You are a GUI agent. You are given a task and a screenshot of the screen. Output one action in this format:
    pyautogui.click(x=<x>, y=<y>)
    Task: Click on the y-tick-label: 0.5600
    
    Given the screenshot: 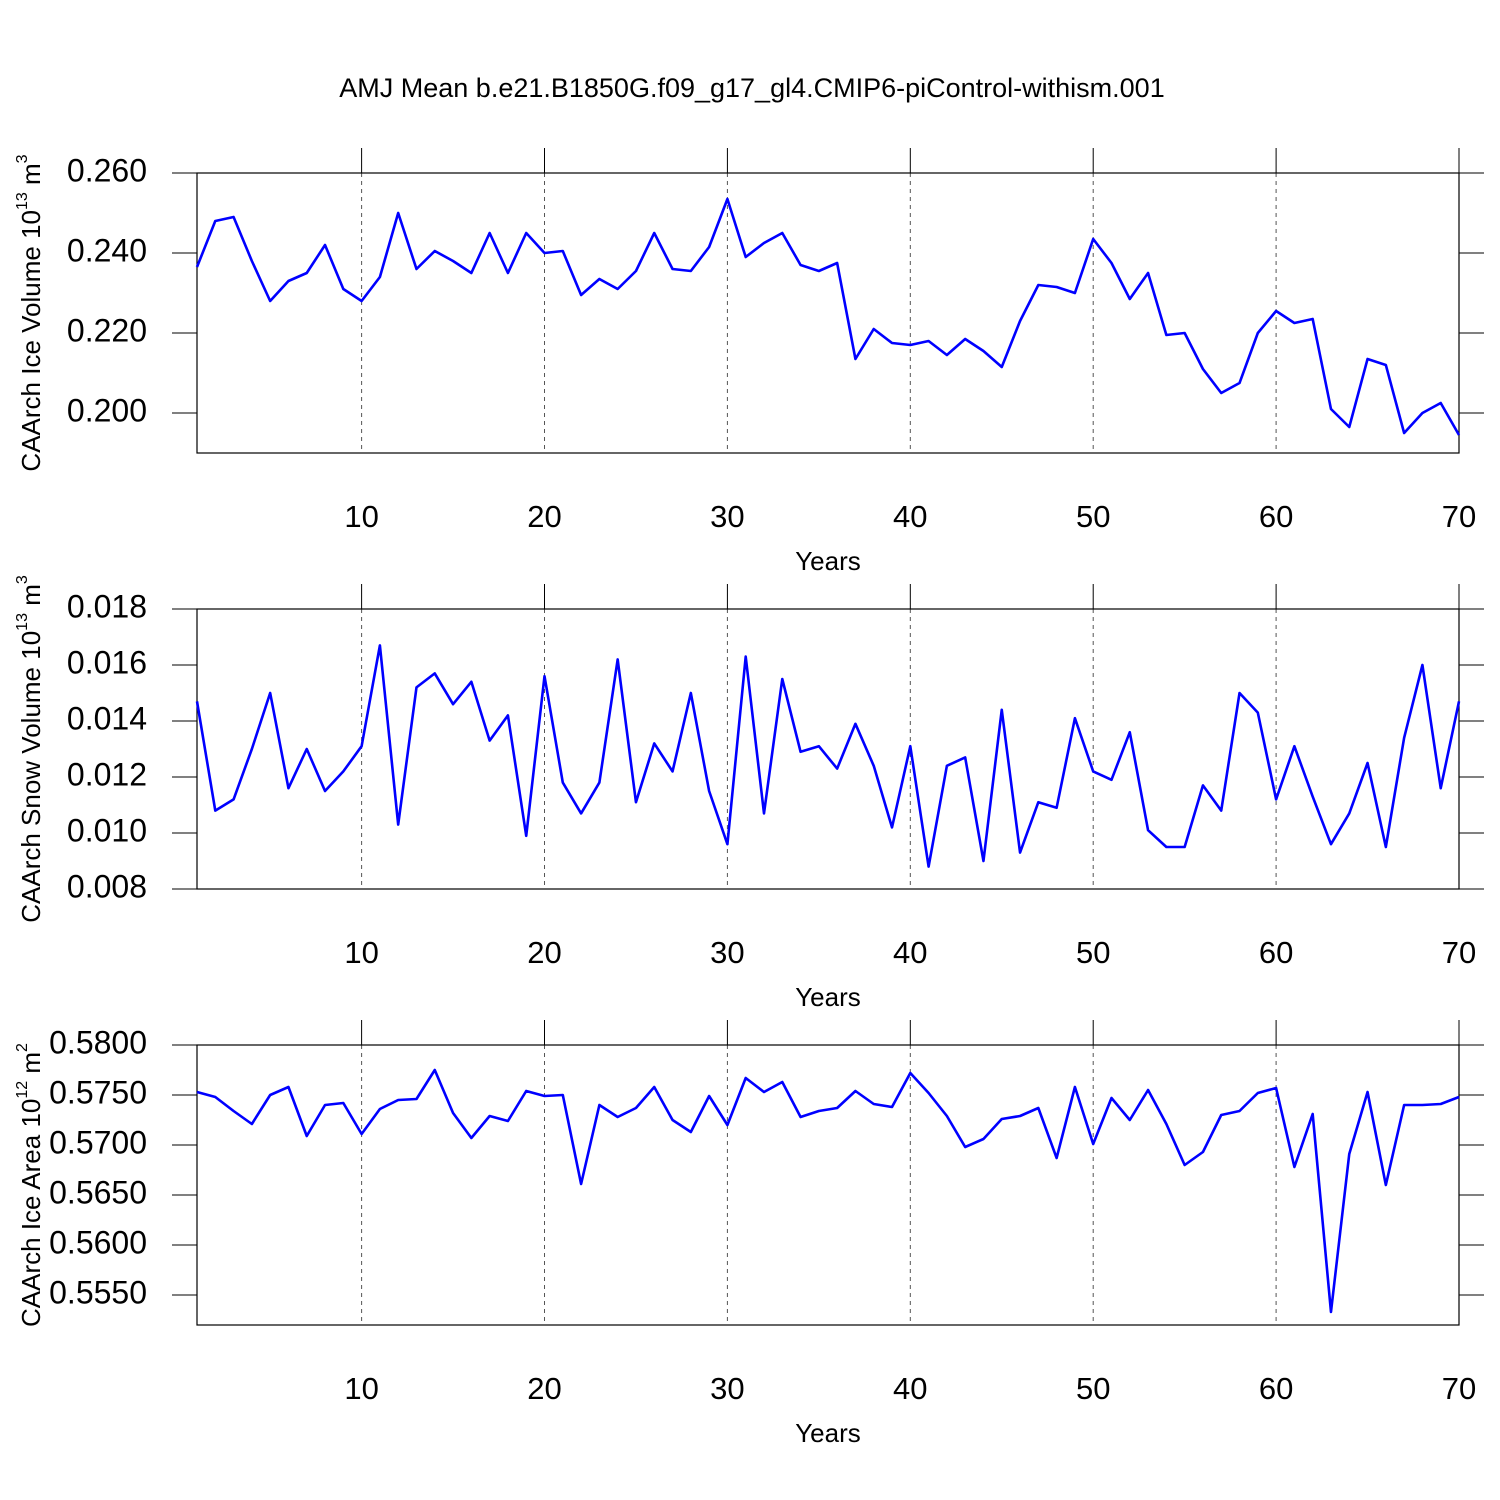 What is the action you would take?
    pyautogui.click(x=98, y=1242)
    